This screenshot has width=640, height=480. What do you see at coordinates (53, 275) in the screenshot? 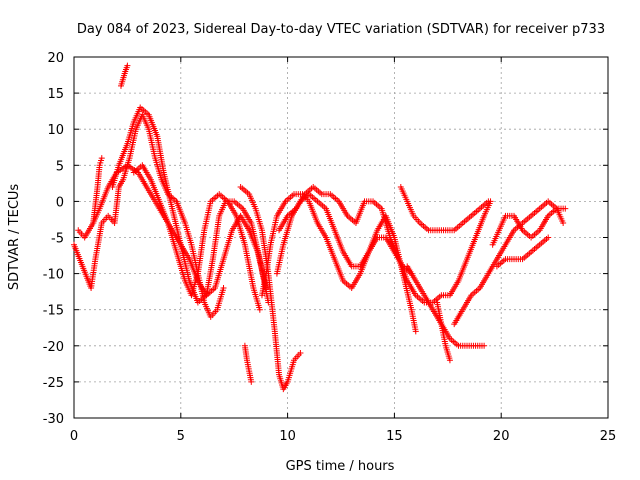
I see `y-tick-label: -10` at bounding box center [53, 275].